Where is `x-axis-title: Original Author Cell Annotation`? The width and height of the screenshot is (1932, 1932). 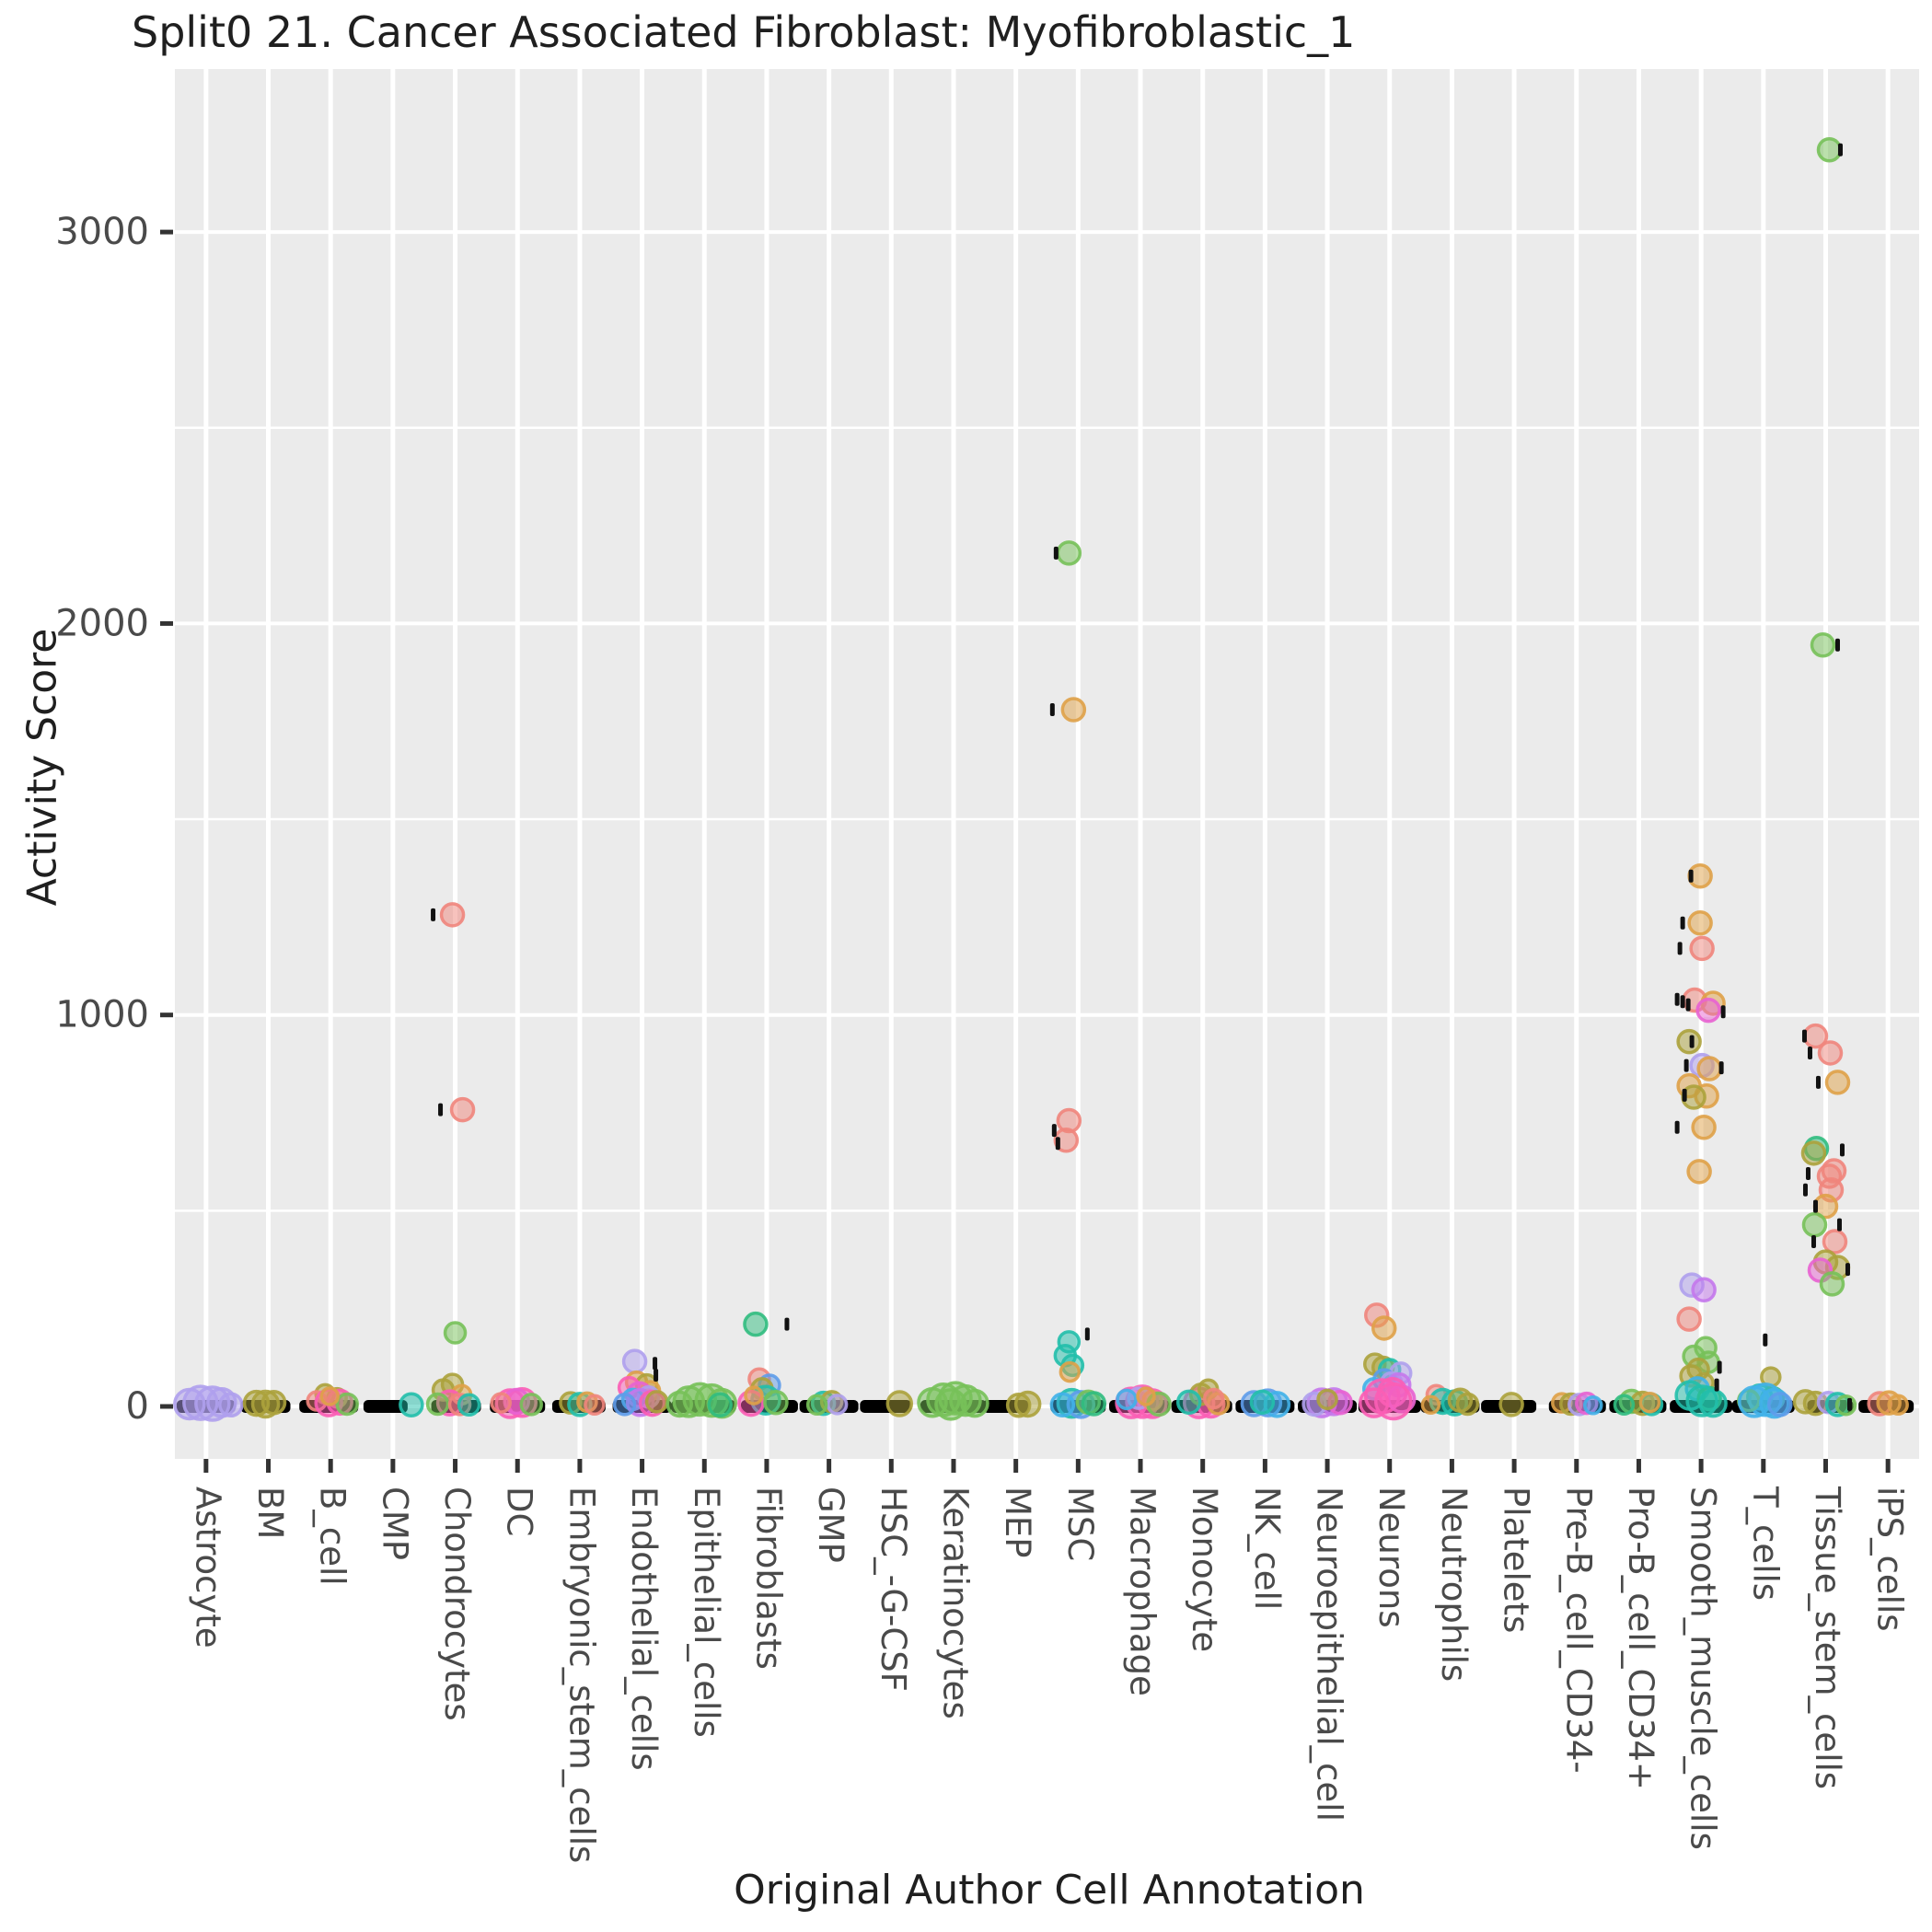
x-axis-title: Original Author Cell Annotation is located at coordinates (1050, 1891).